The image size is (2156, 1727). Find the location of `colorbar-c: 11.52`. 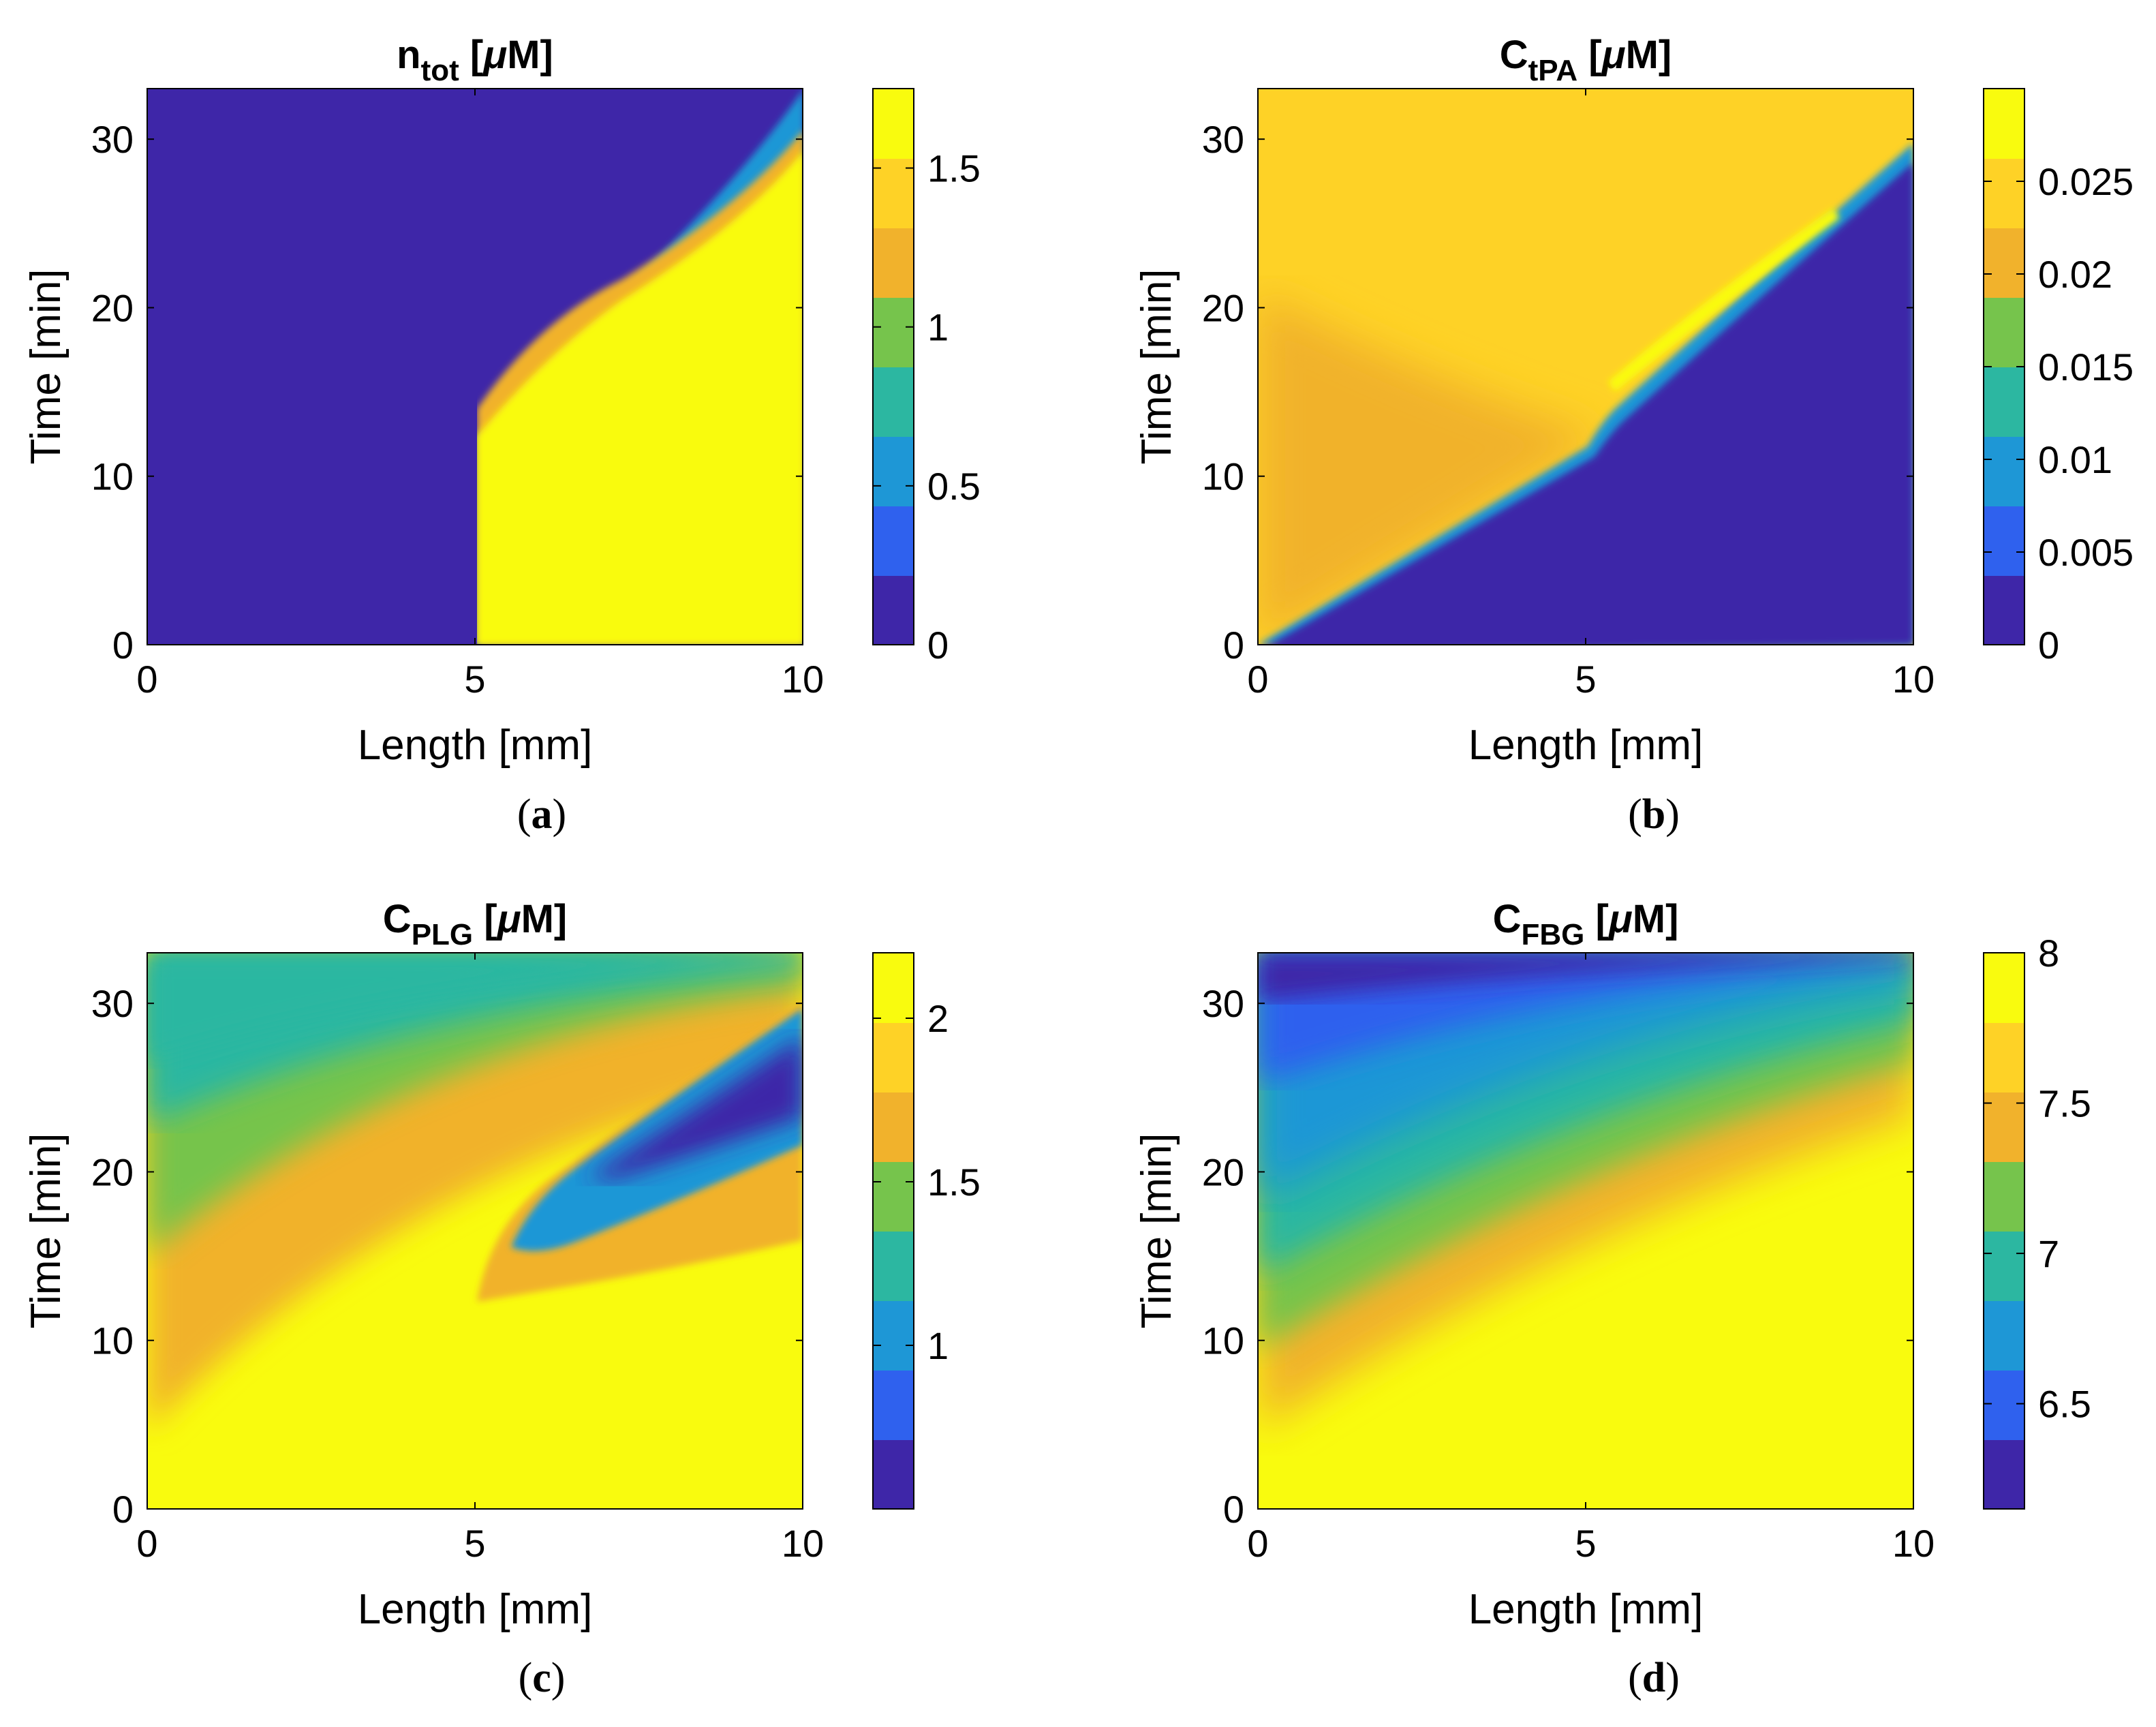

colorbar-c: 11.52 is located at coordinates (926, 1231).